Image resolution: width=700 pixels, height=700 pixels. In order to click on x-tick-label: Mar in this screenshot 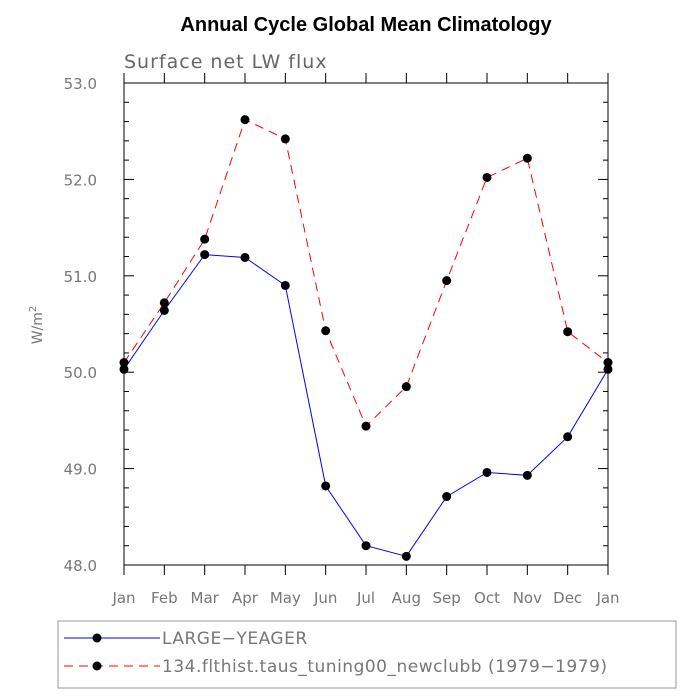, I will do `click(205, 598)`.